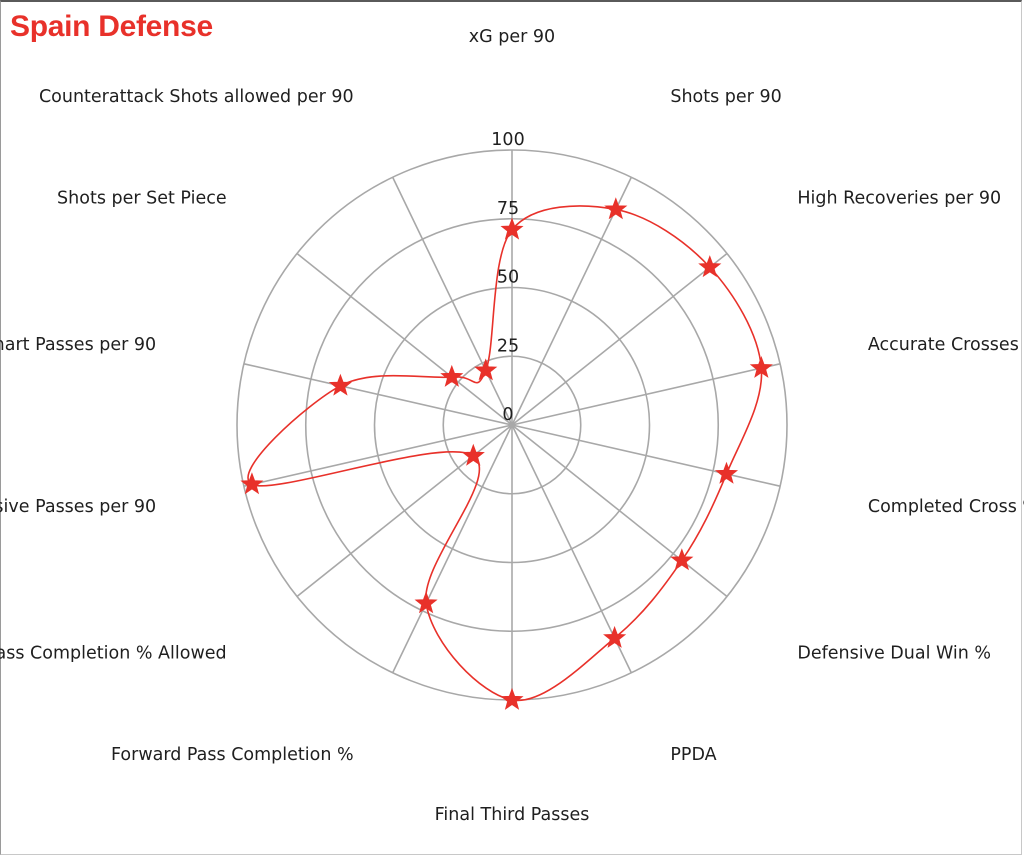  Describe the element at coordinates (946, 345) in the screenshot. I see `axis-label: Accurate Crosses per 90` at that location.